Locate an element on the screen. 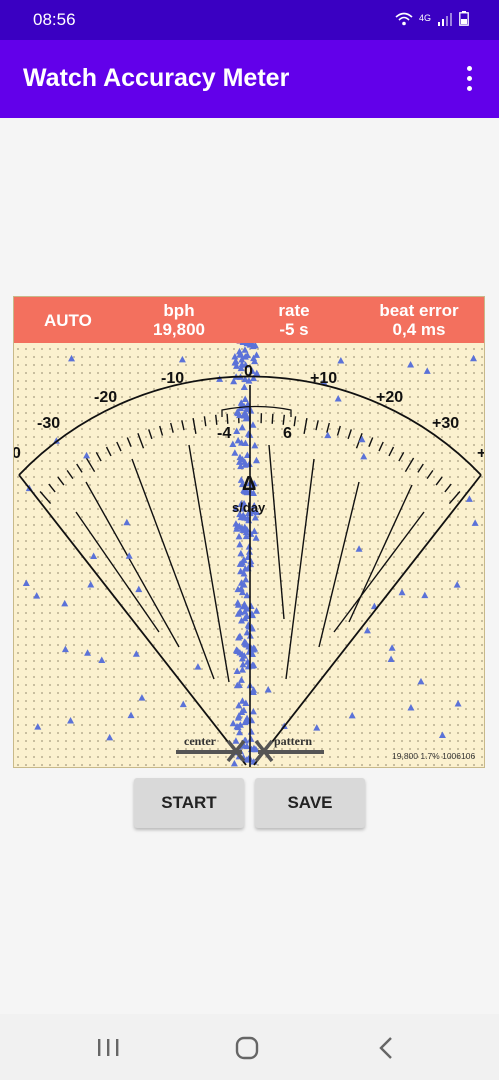 Image resolution: width=499 pixels, height=1080 pixels. home-icon is located at coordinates (247, 1048).